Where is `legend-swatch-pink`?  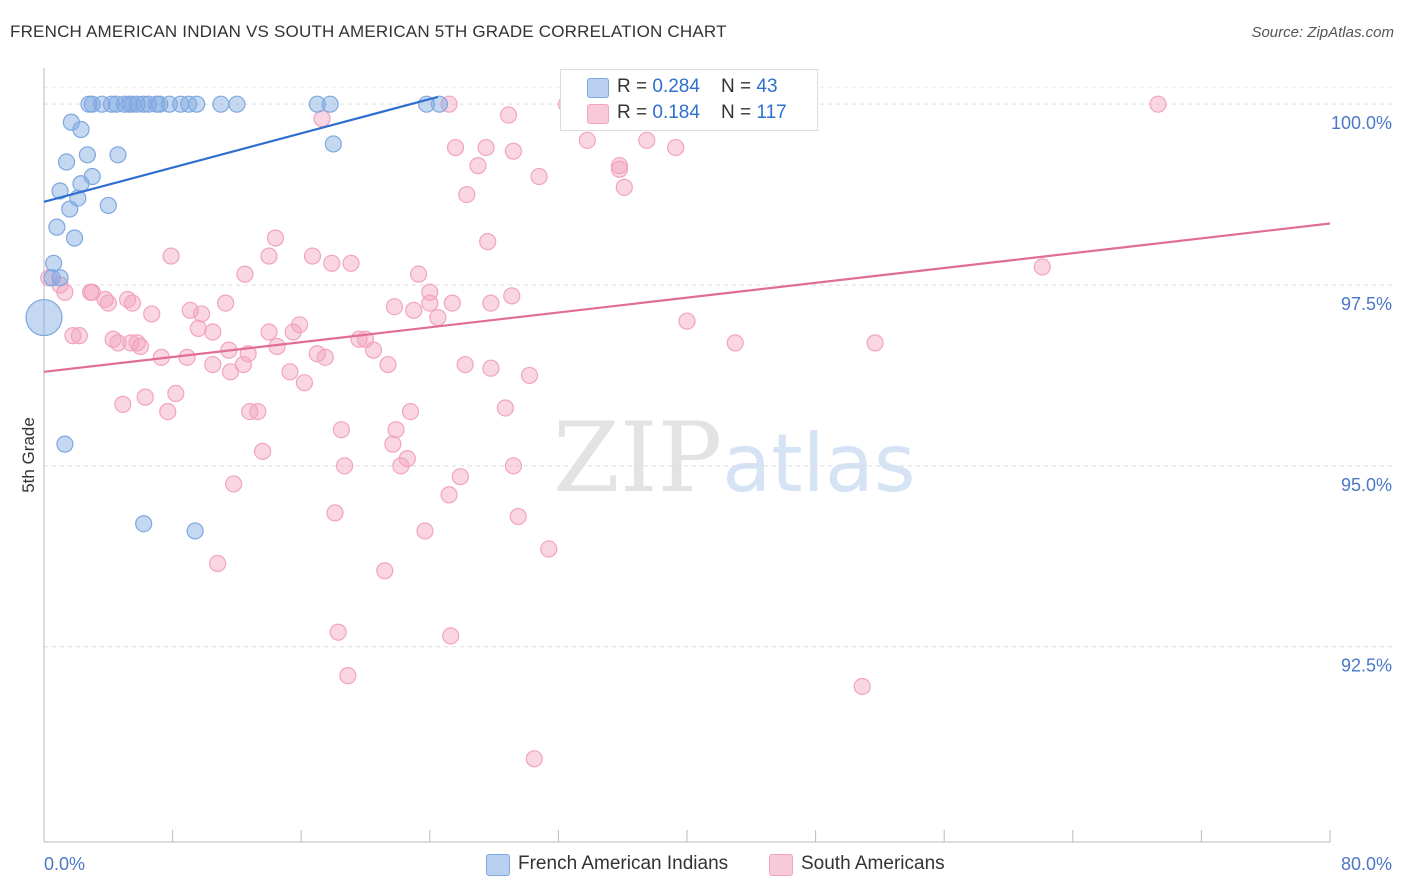
legend-swatch-pink is located at coordinates (598, 114).